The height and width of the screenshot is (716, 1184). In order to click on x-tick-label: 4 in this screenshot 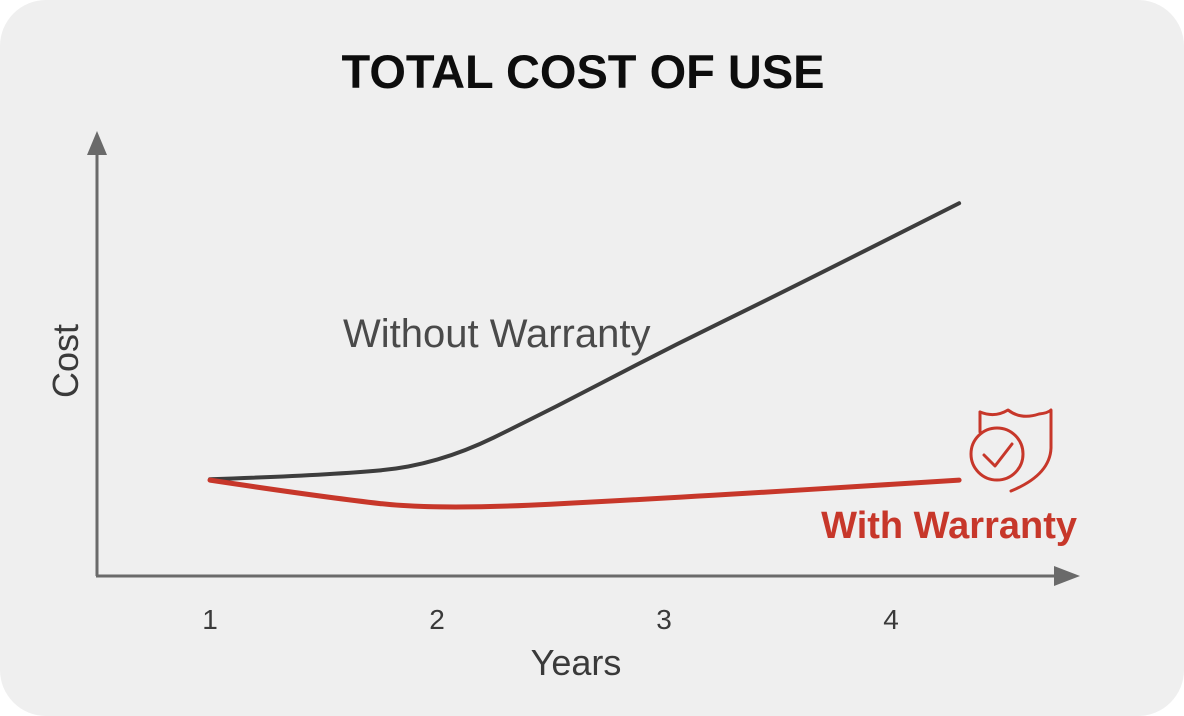, I will do `click(891, 619)`.